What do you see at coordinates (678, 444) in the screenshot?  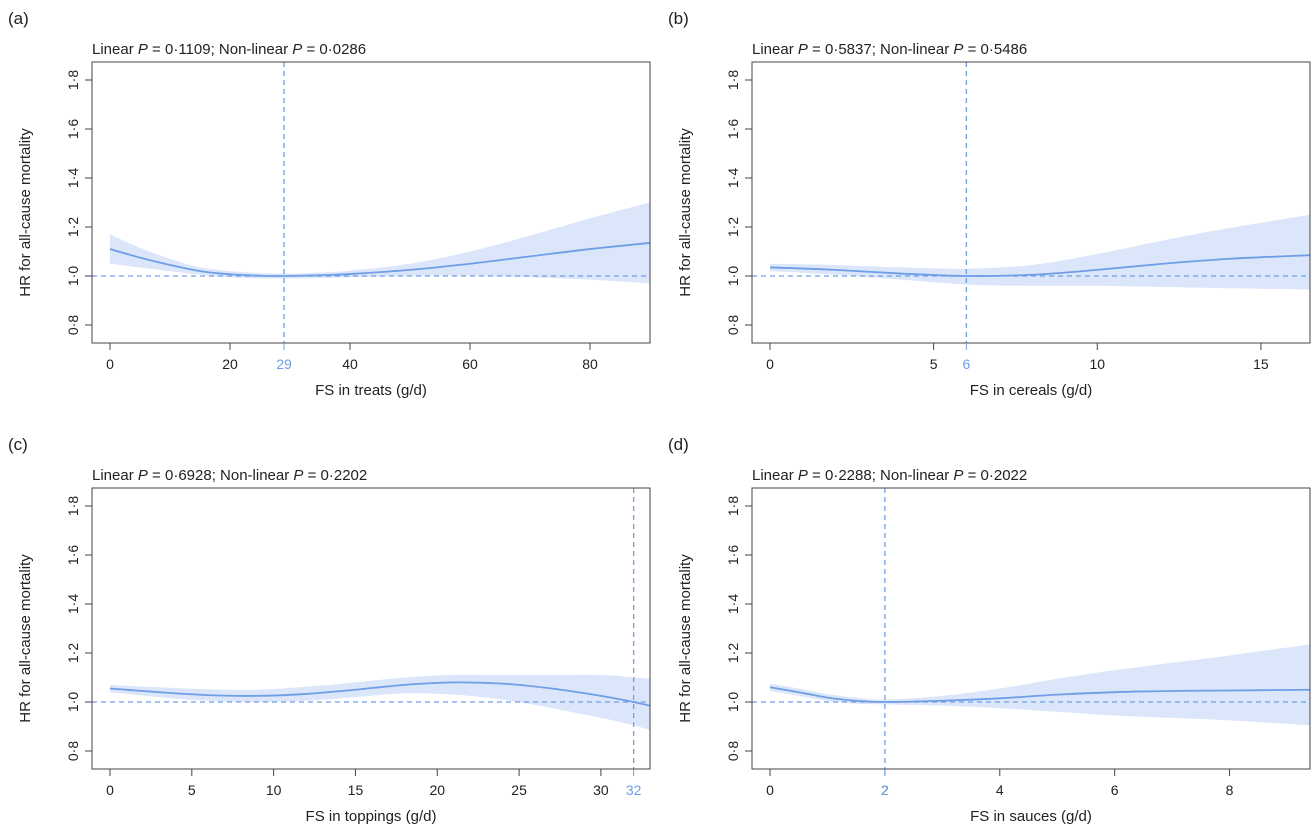 I see `panel-letter: (d)` at bounding box center [678, 444].